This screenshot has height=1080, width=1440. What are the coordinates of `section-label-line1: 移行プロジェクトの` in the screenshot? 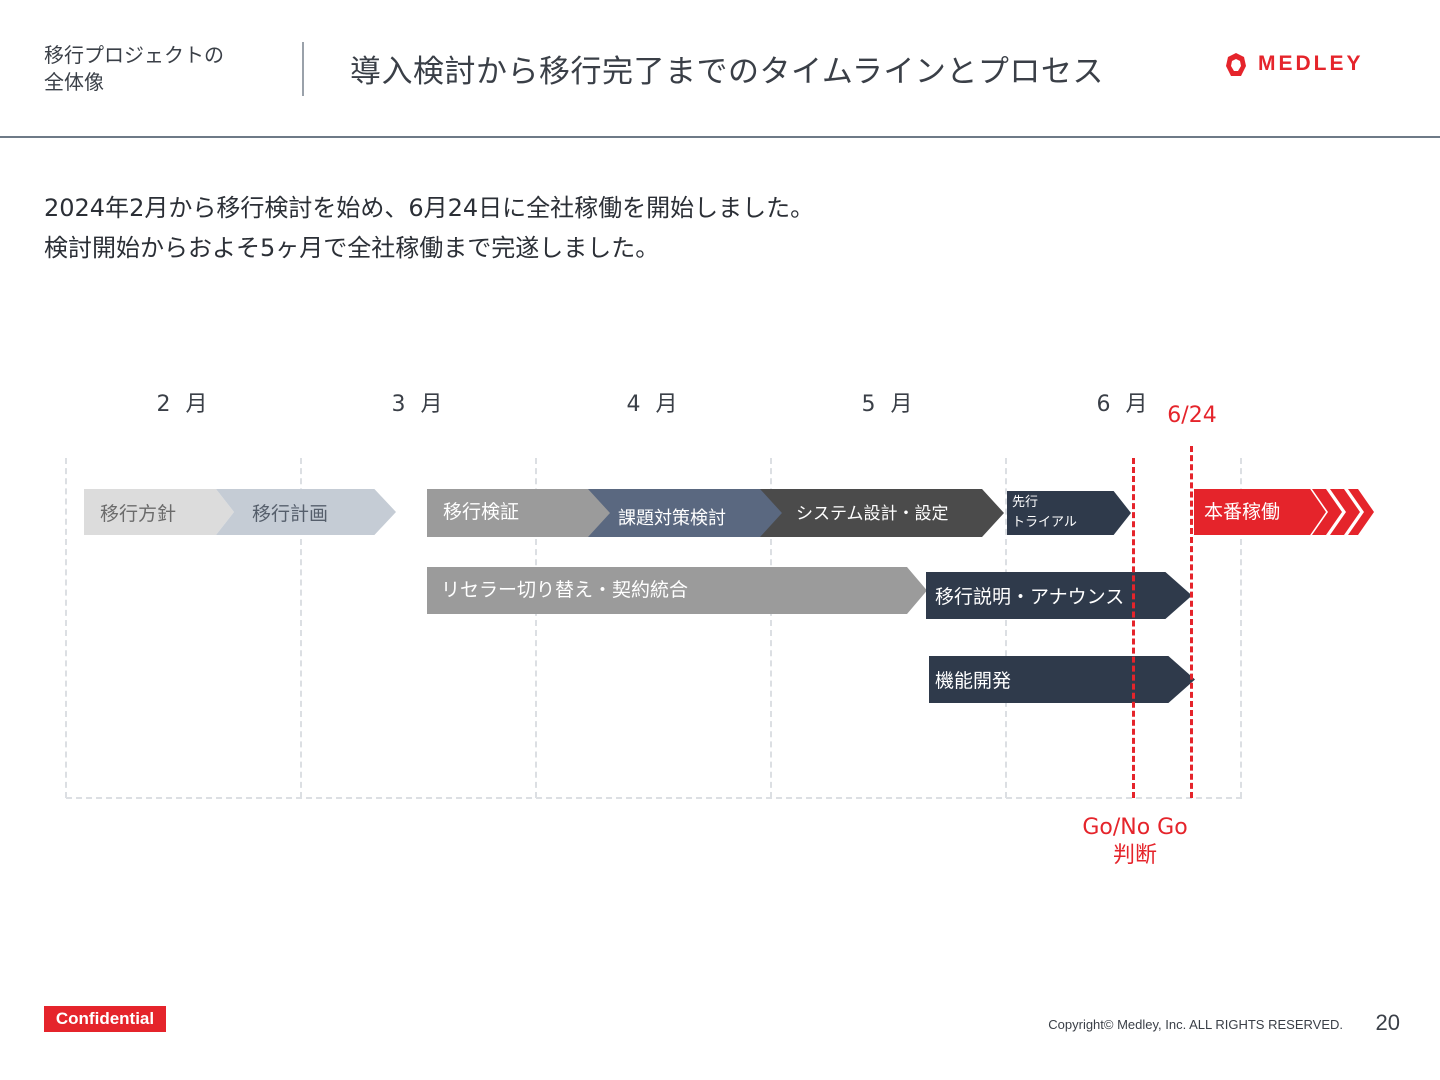 It's located at (134, 55).